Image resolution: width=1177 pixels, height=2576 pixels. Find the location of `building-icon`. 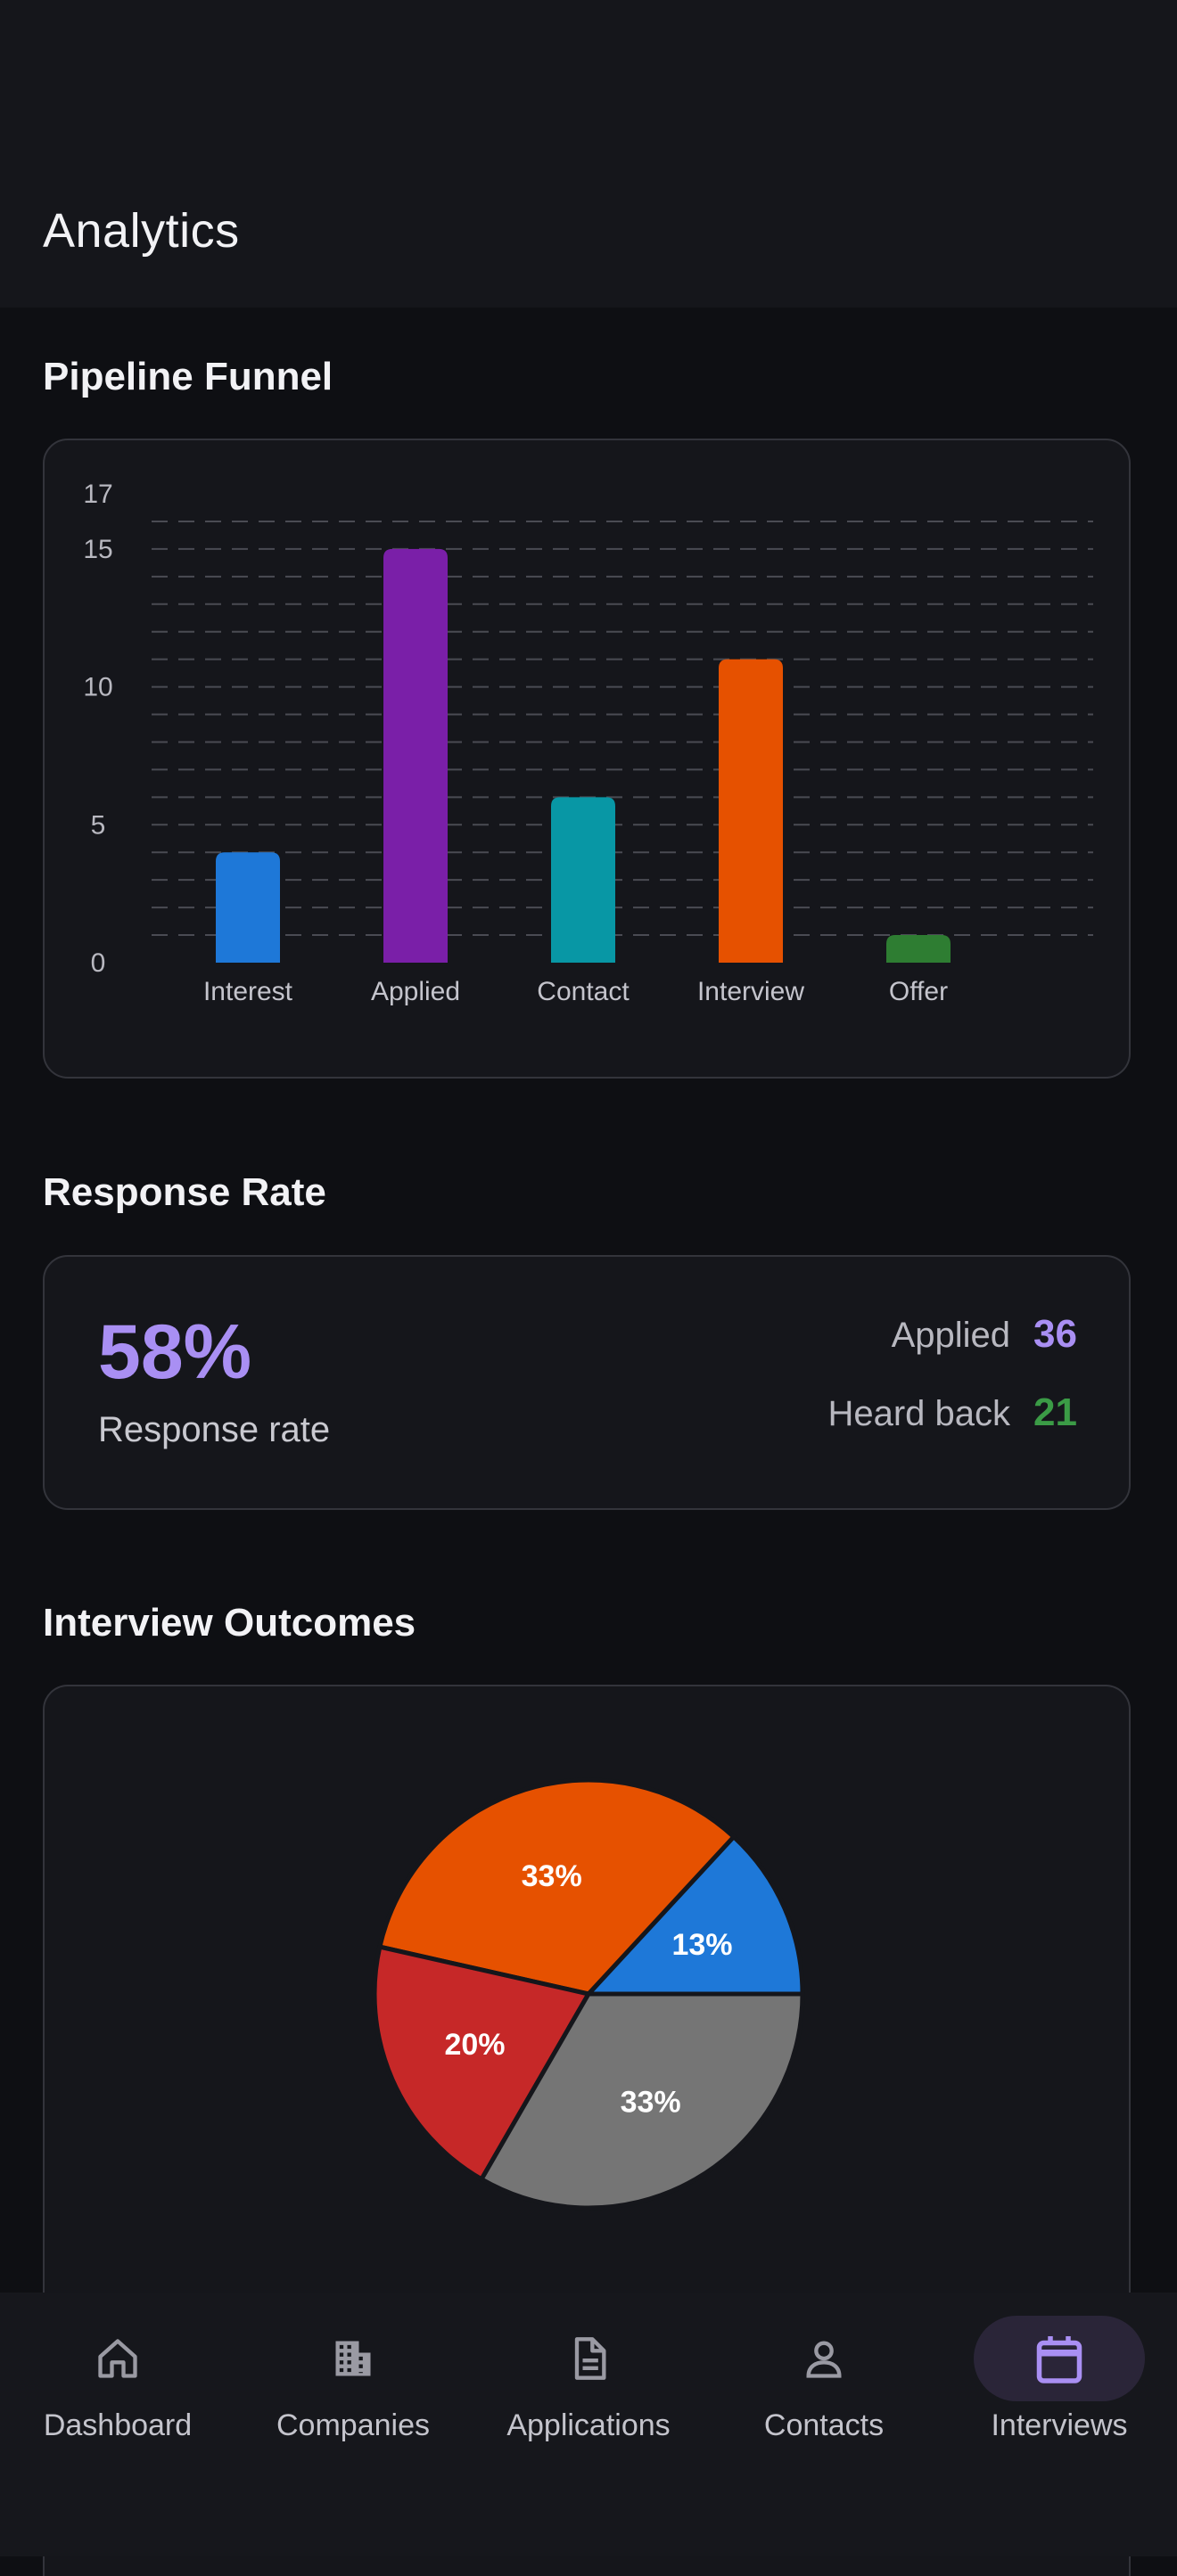

building-icon is located at coordinates (353, 2358).